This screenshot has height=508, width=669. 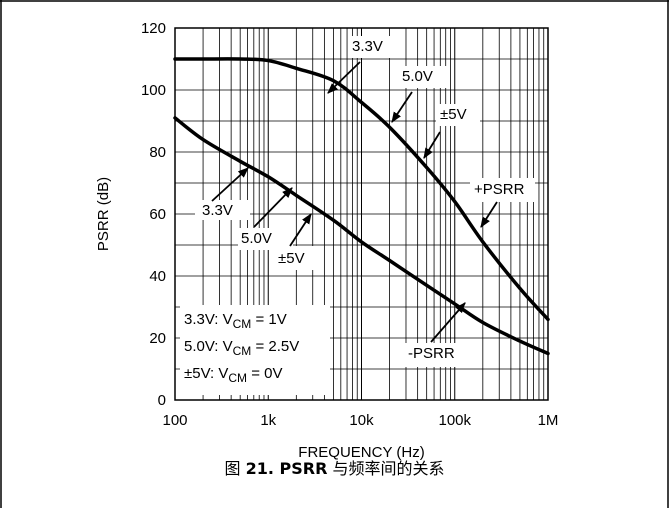 What do you see at coordinates (386, 468) in the screenshot?
I see `caption-suffix: 与频率间的关系` at bounding box center [386, 468].